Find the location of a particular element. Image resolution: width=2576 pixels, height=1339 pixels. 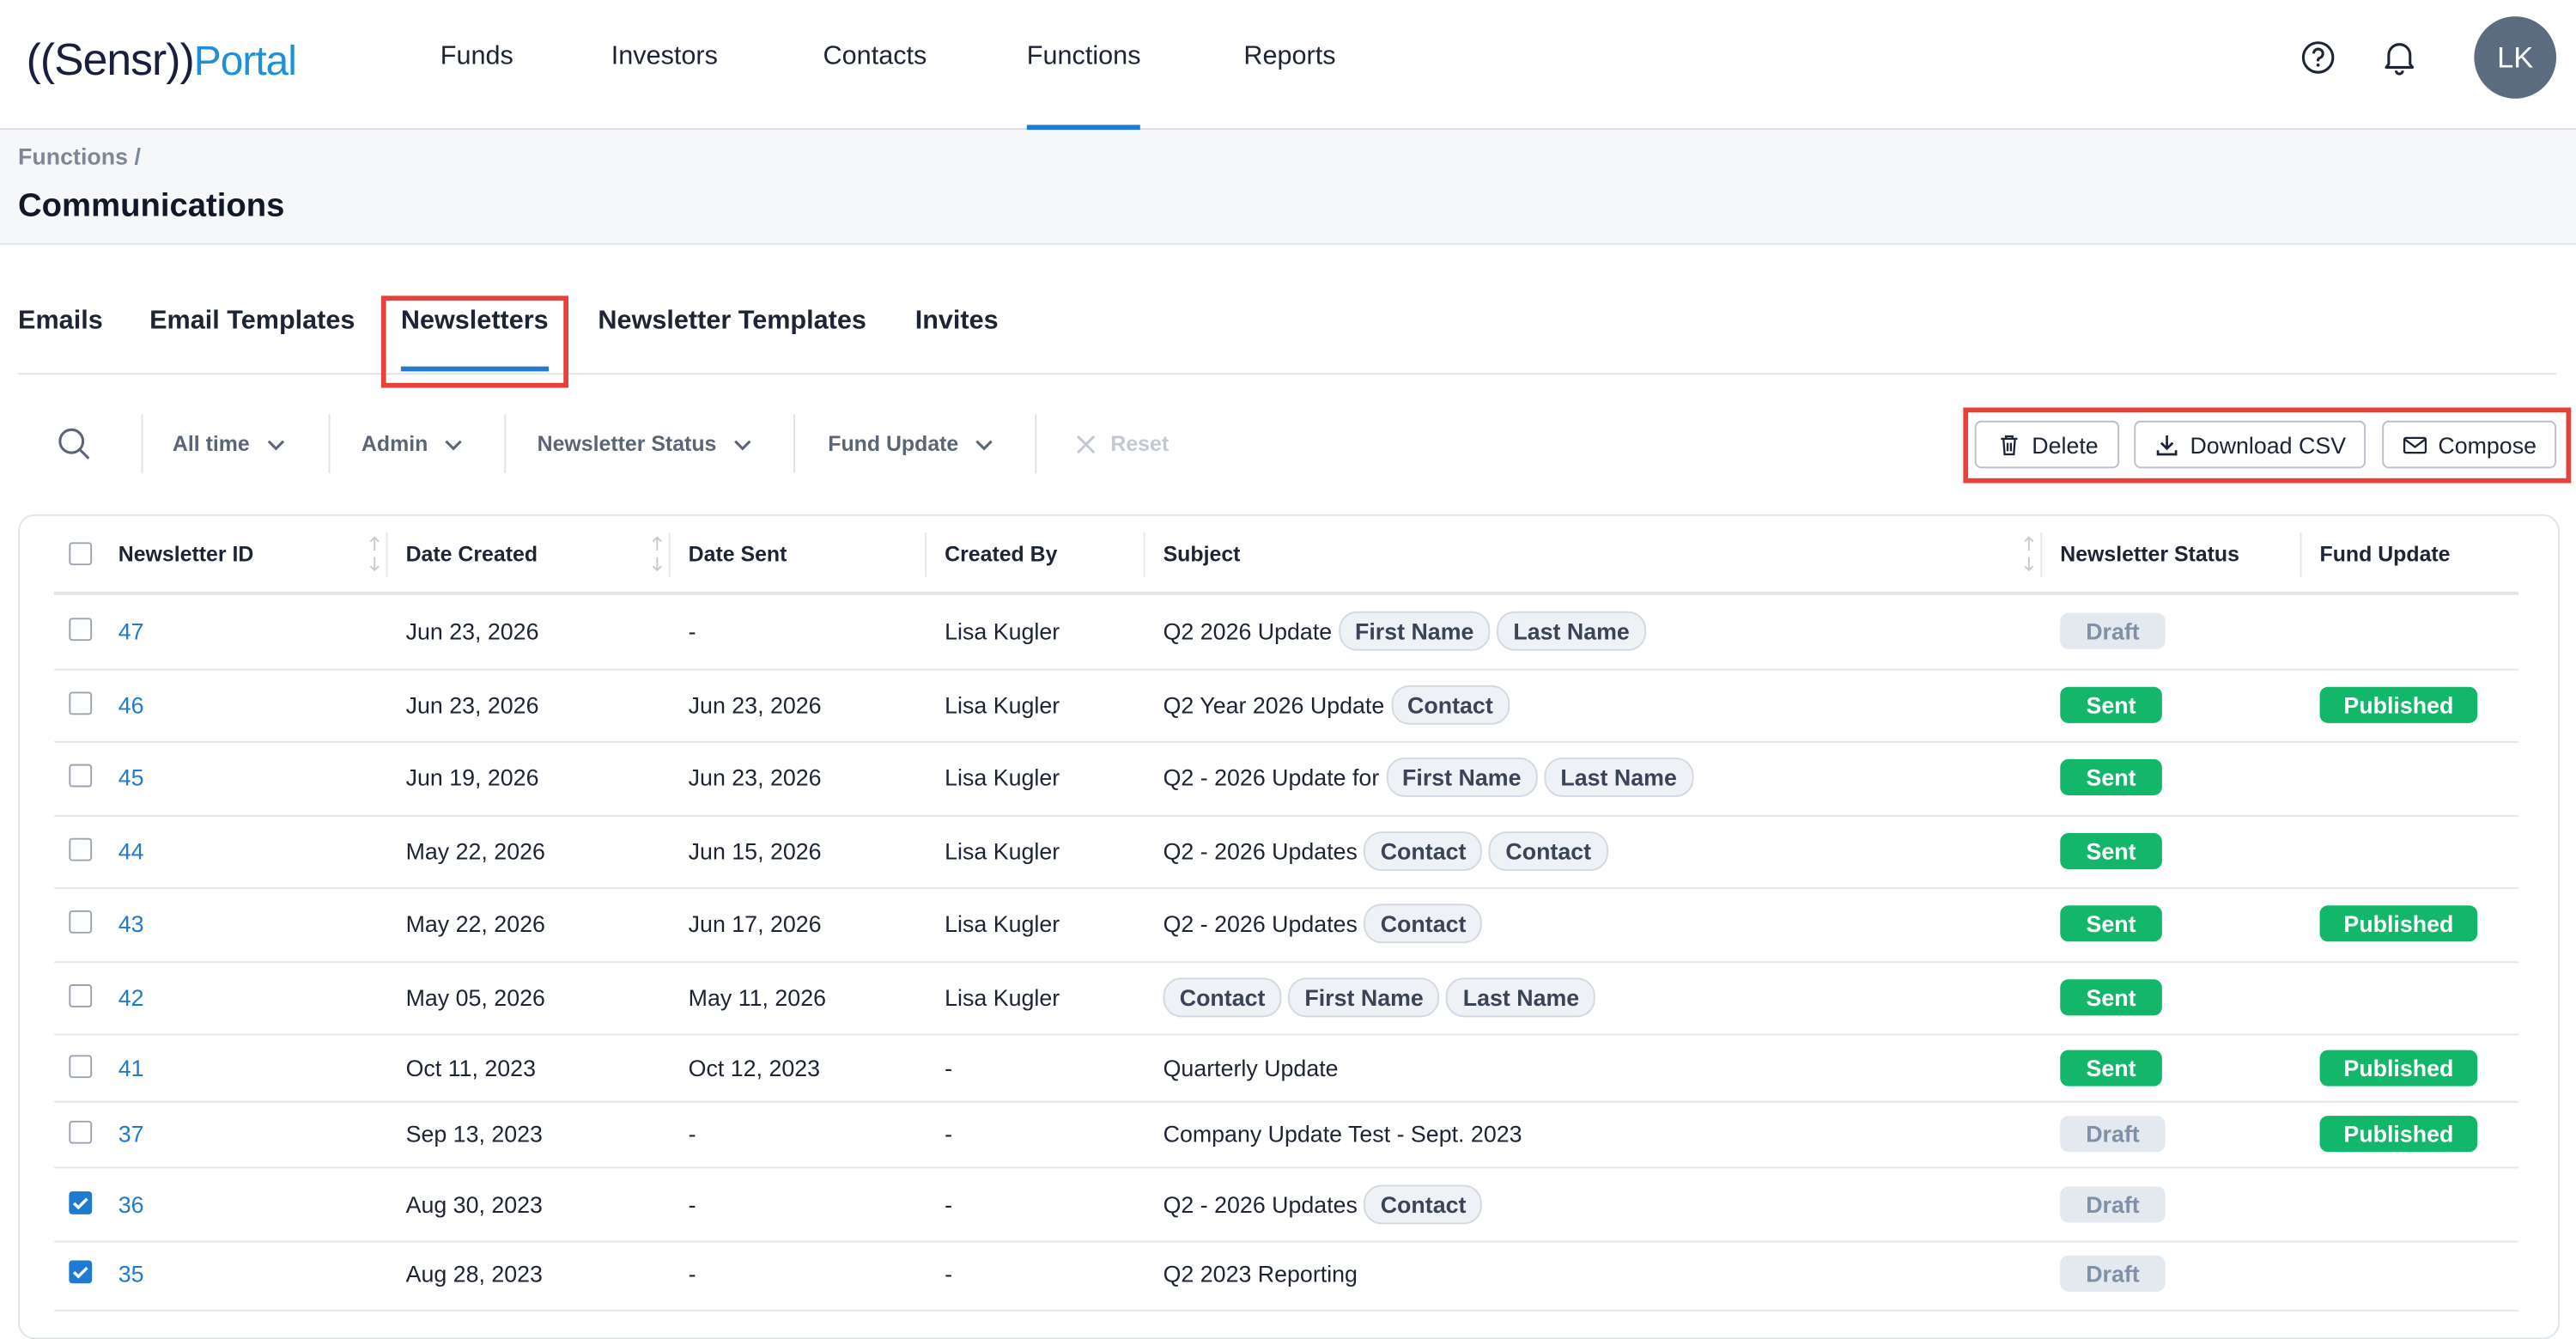

tab: Emails is located at coordinates (61, 321).